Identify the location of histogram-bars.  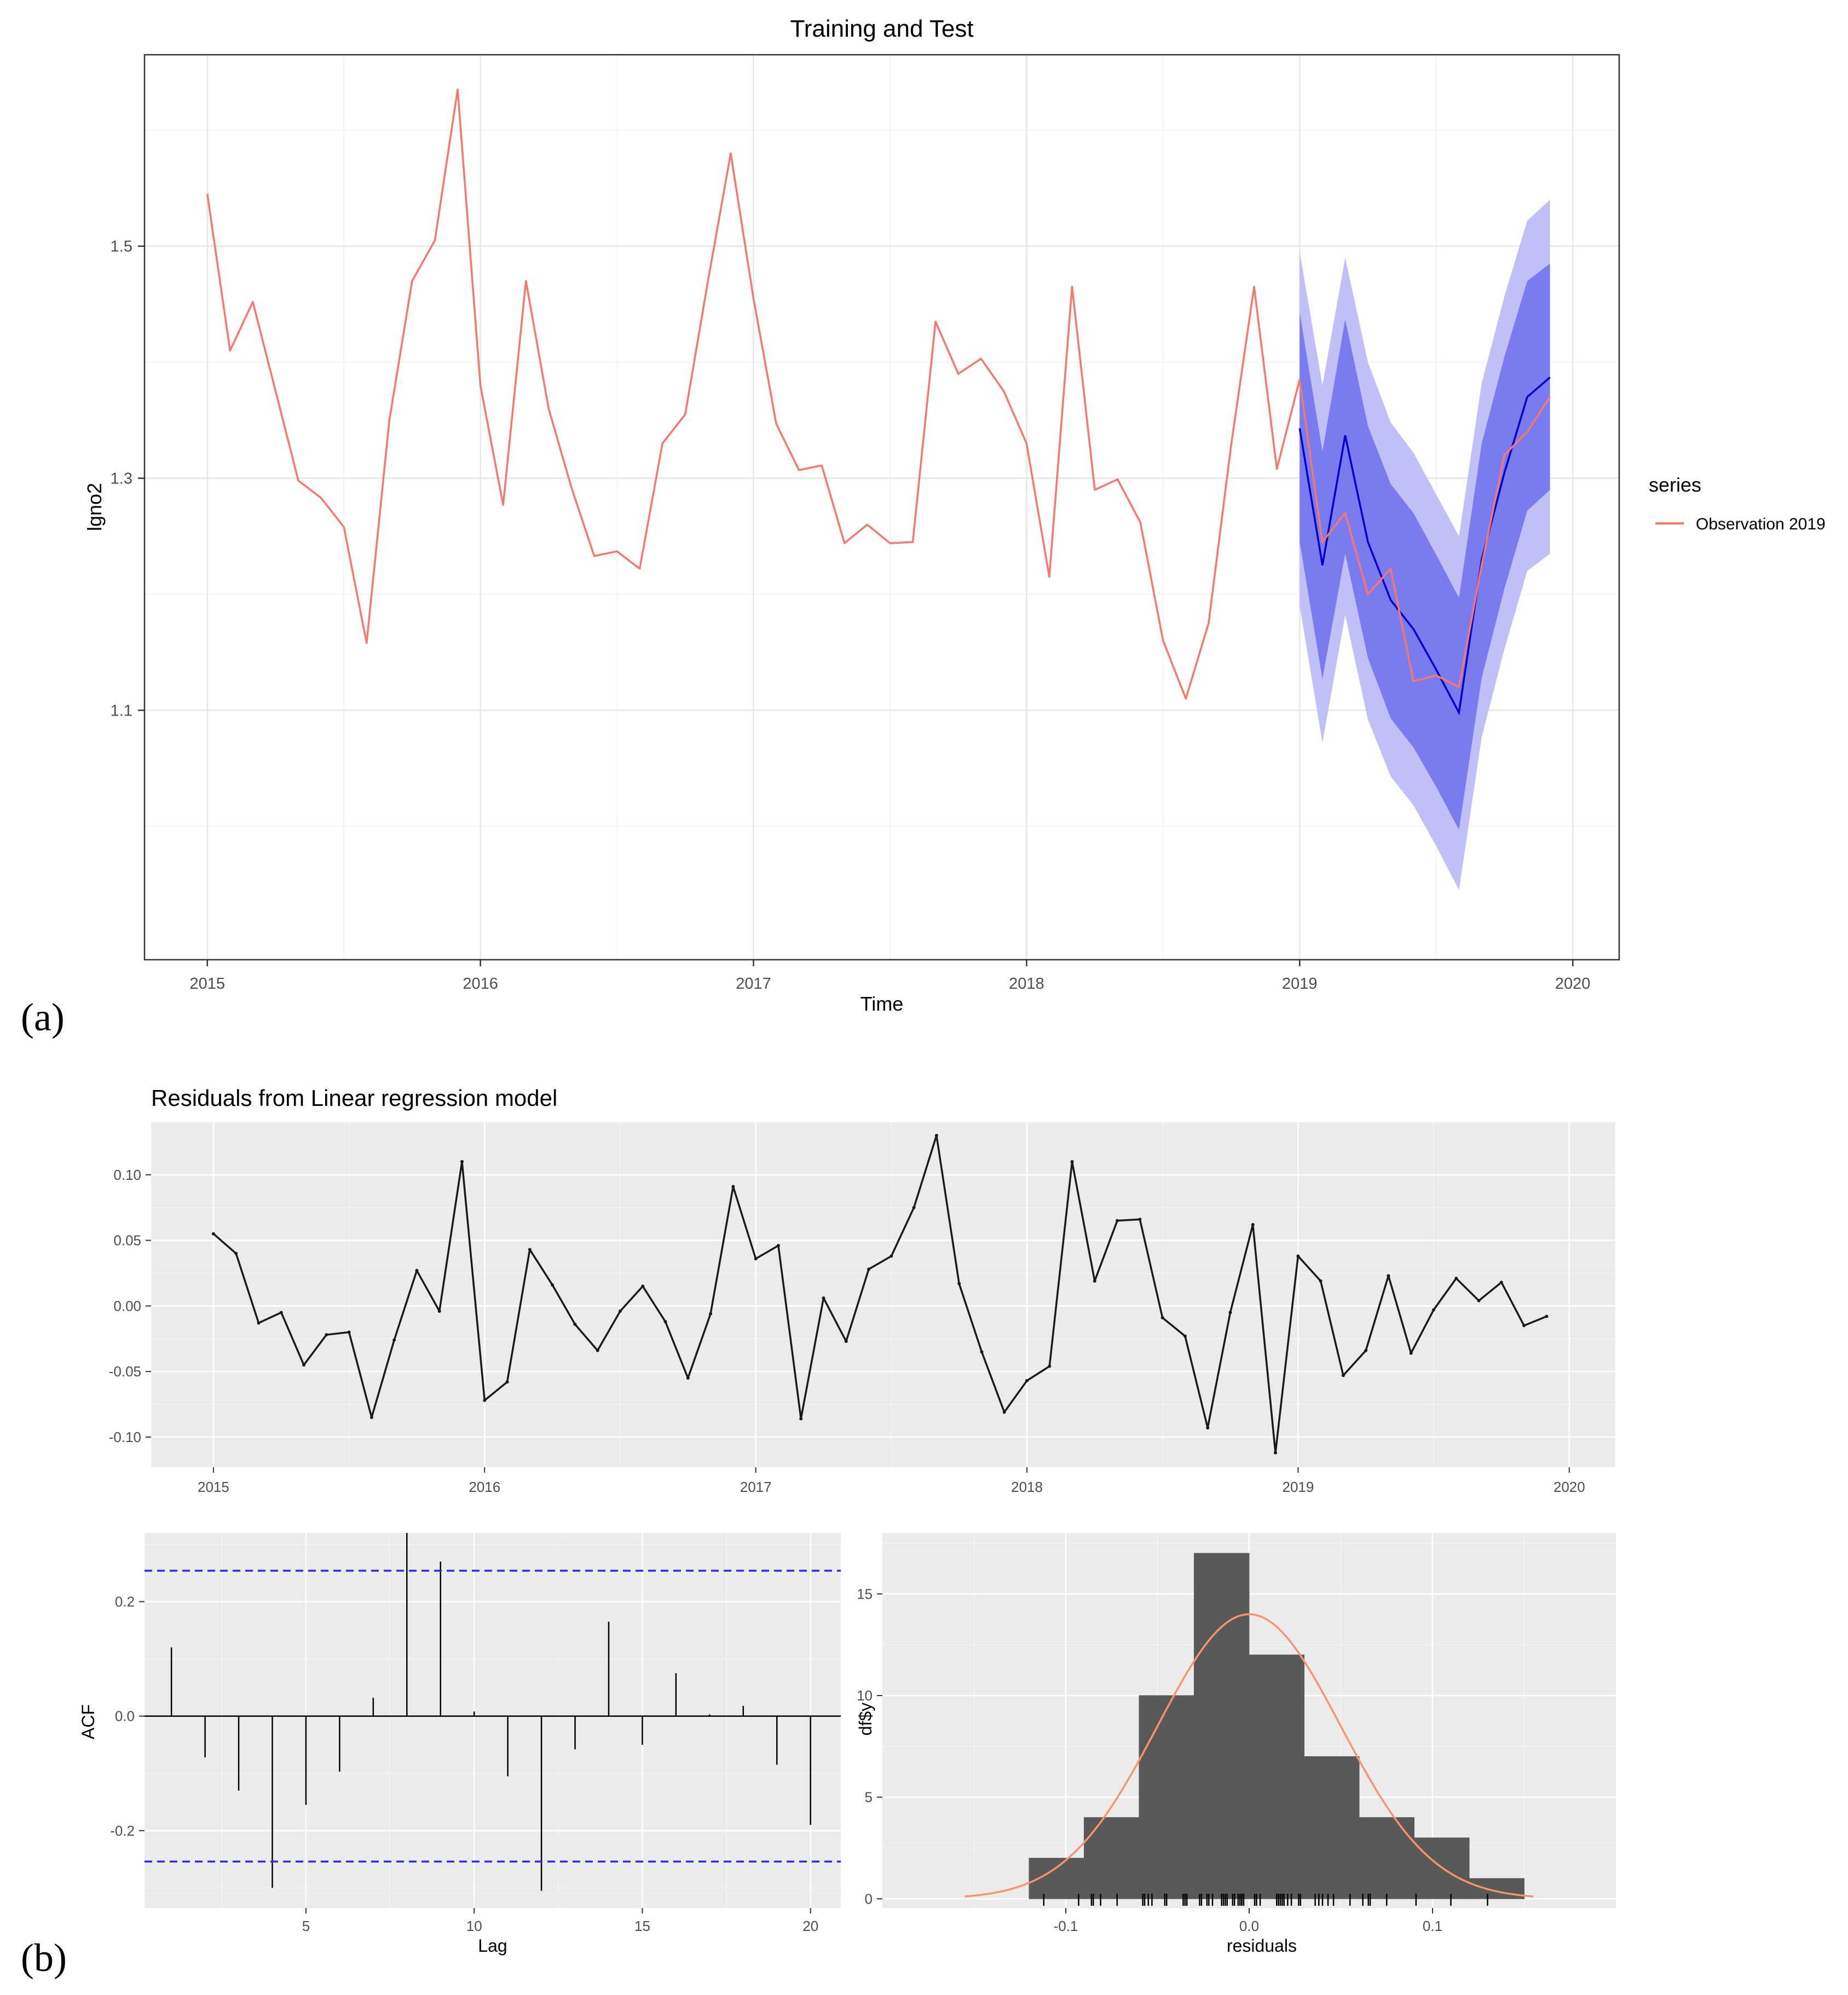
(1276, 1726).